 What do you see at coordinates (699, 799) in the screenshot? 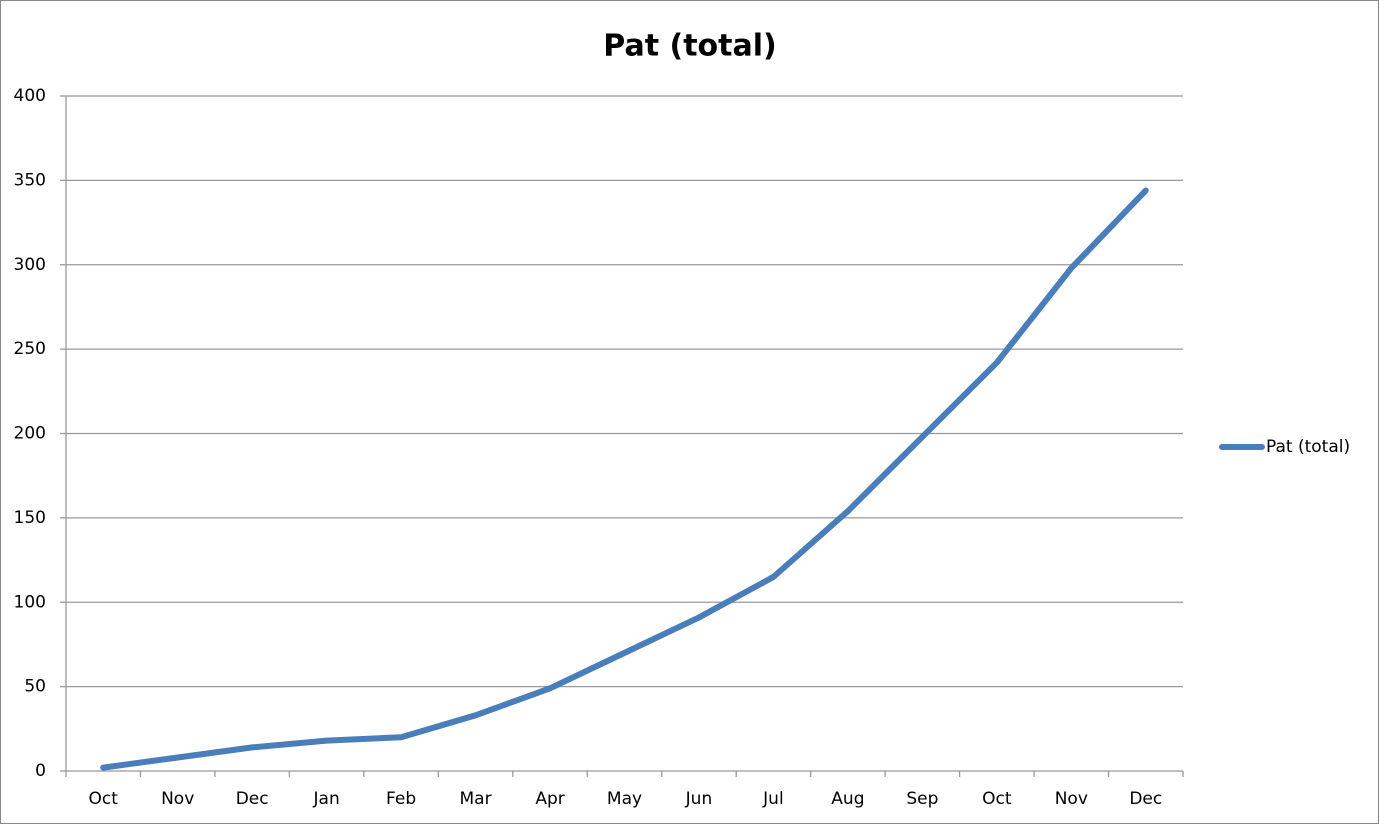
I see `x-tick-label: Jun` at bounding box center [699, 799].